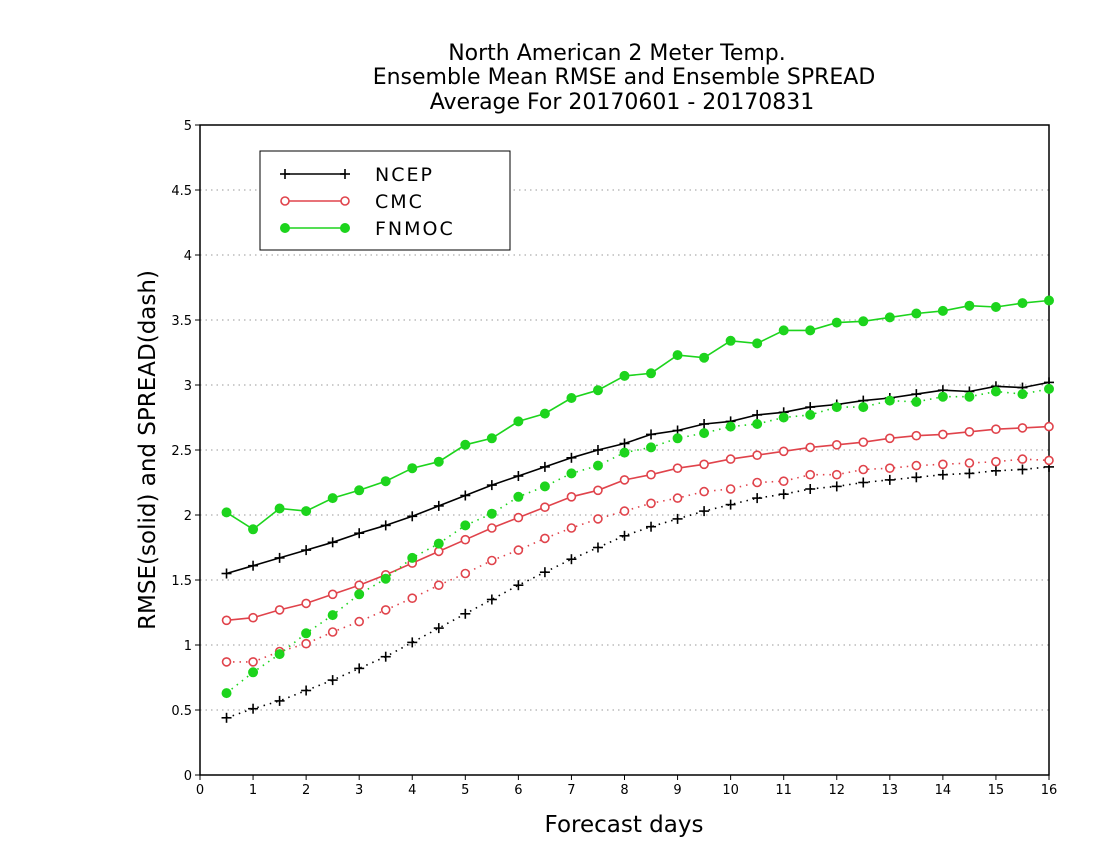 The width and height of the screenshot is (1100, 850). Describe the element at coordinates (677, 790) in the screenshot. I see `x-tick-label: 9` at that location.